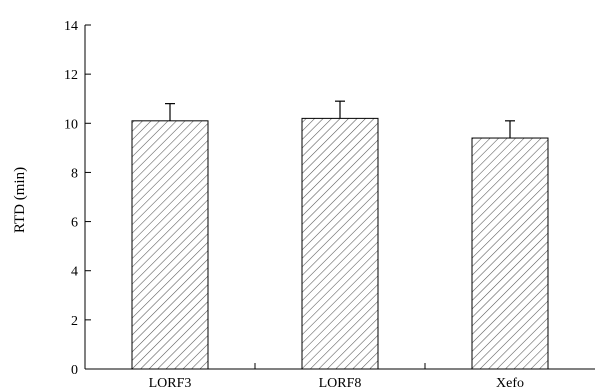 The image size is (596, 392). What do you see at coordinates (71, 124) in the screenshot?
I see `y-tick-label: 10` at bounding box center [71, 124].